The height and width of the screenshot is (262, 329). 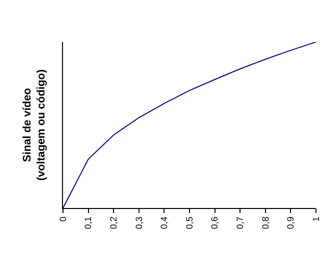 I want to click on x-tick-label: 0,7, so click(x=240, y=223).